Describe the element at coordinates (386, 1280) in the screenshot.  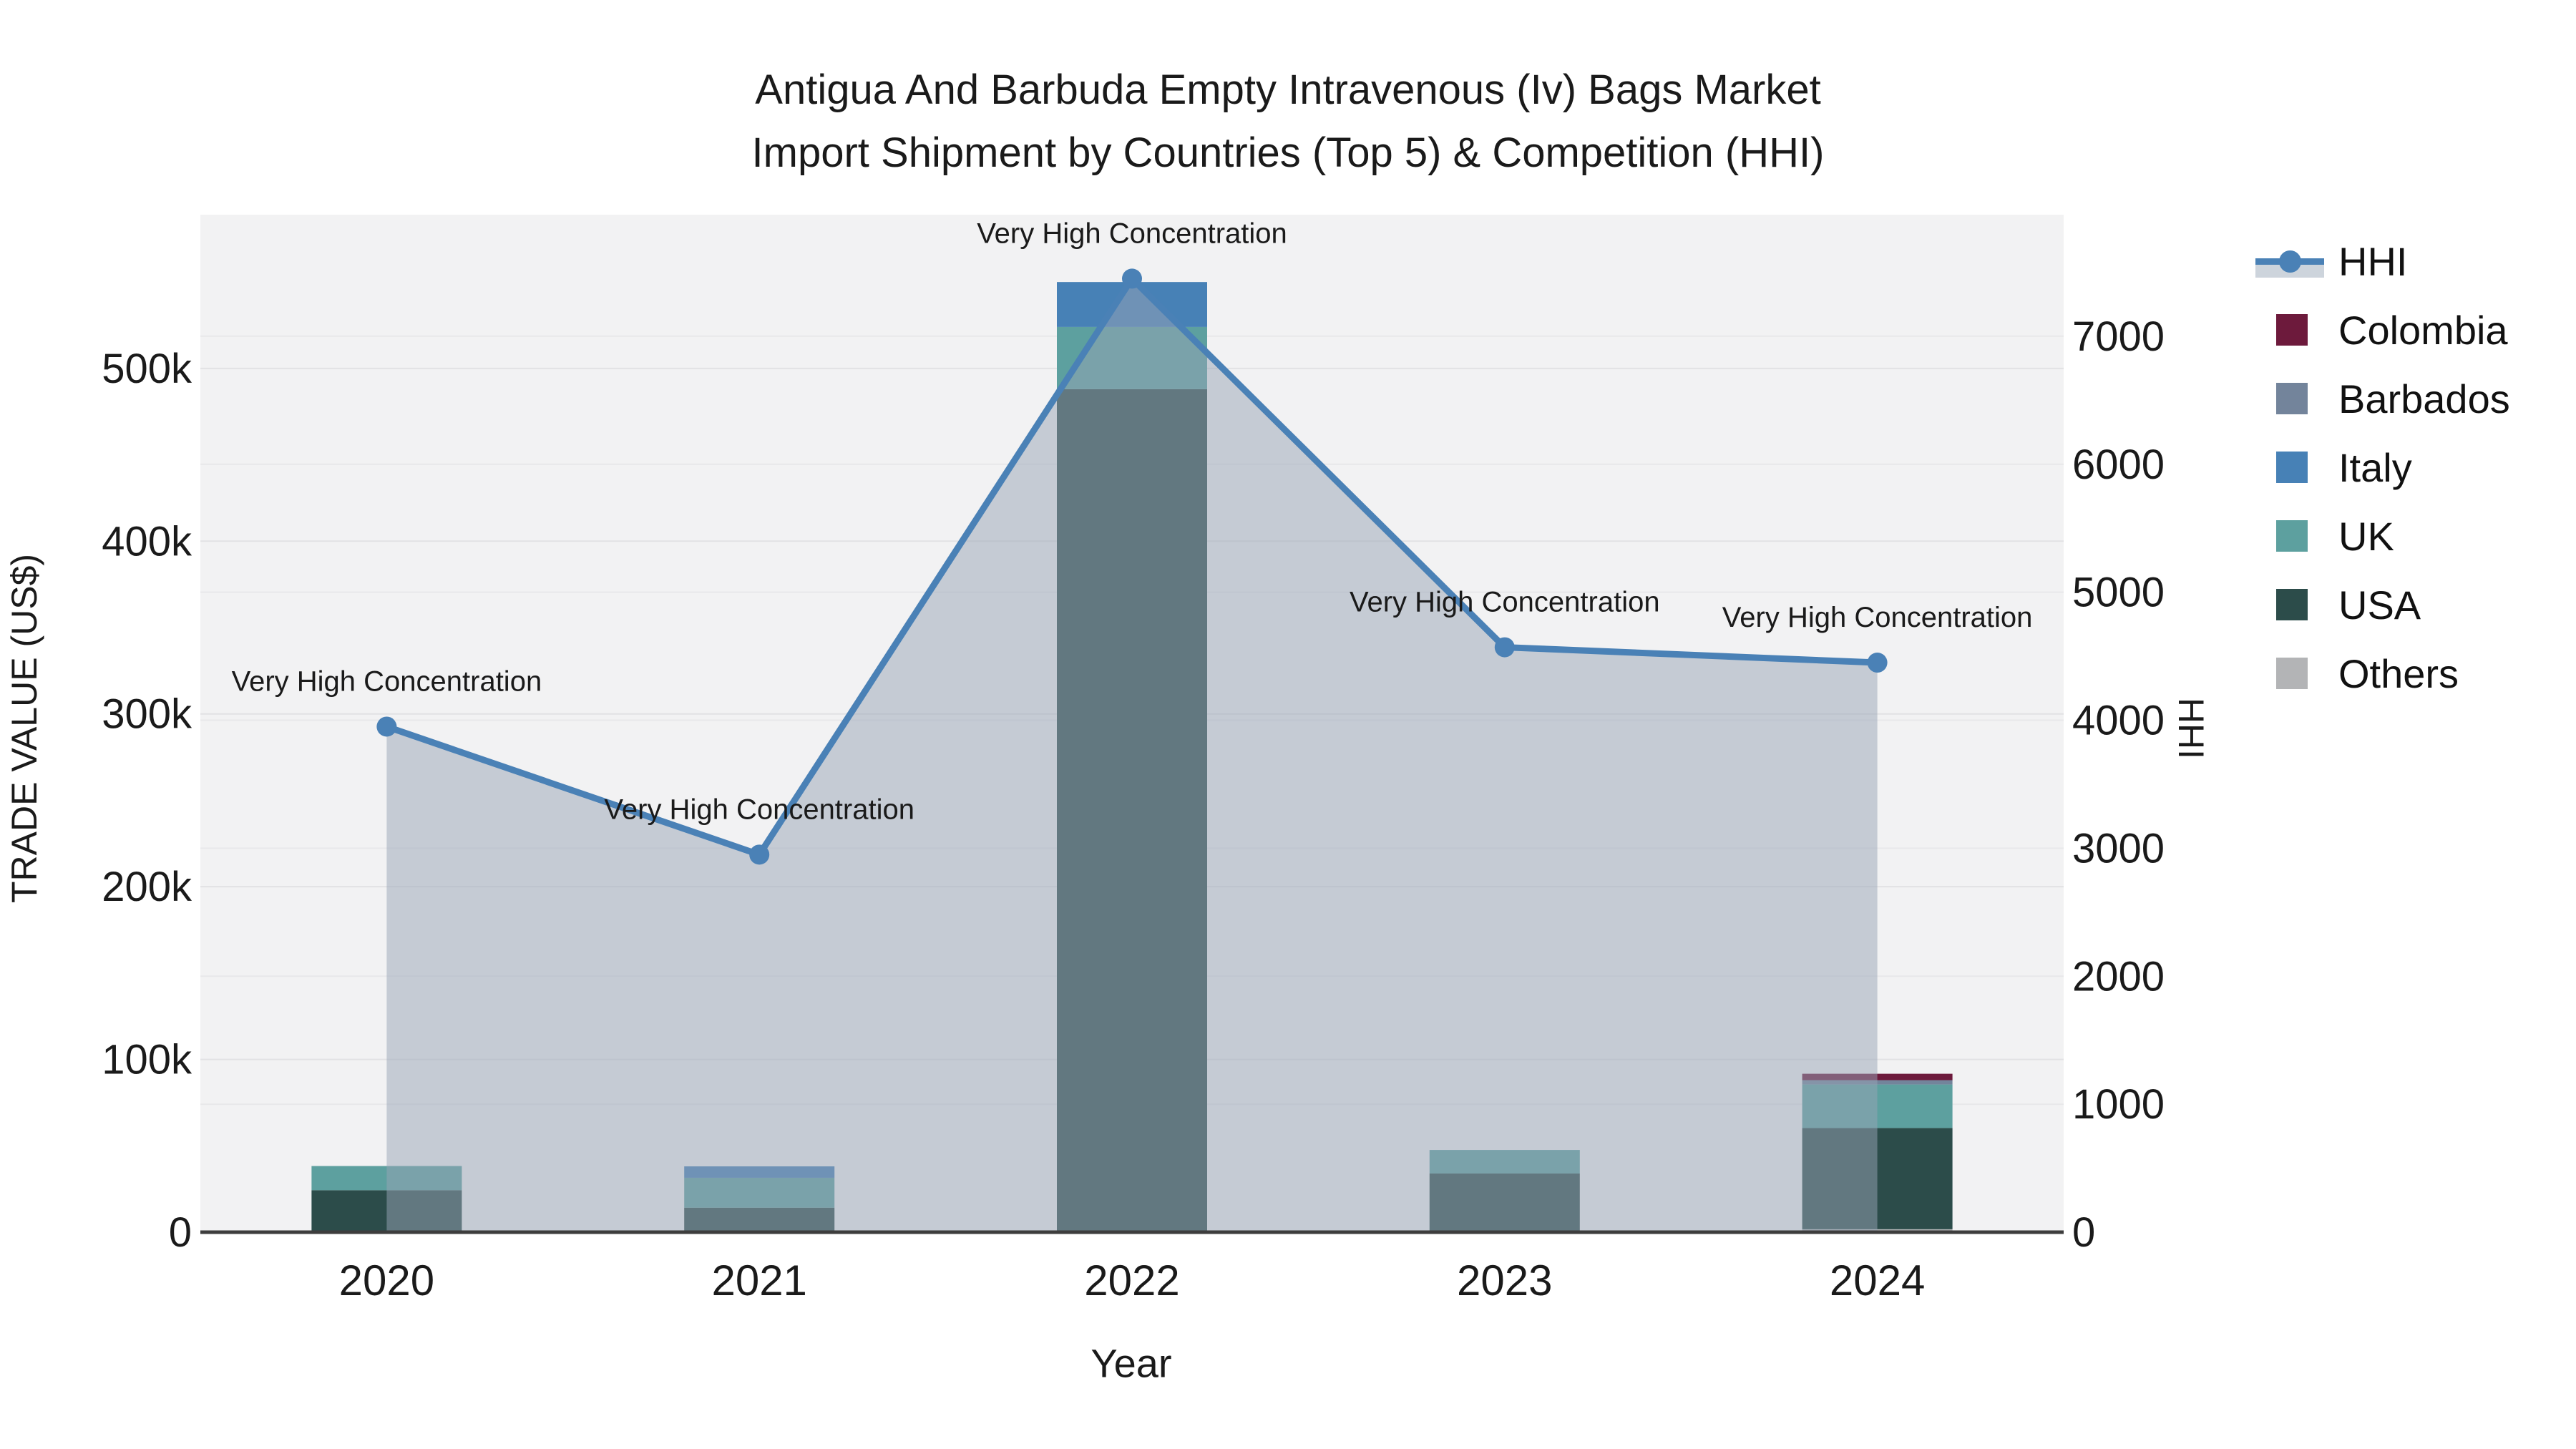
I see `x-tick-2020: 2020` at that location.